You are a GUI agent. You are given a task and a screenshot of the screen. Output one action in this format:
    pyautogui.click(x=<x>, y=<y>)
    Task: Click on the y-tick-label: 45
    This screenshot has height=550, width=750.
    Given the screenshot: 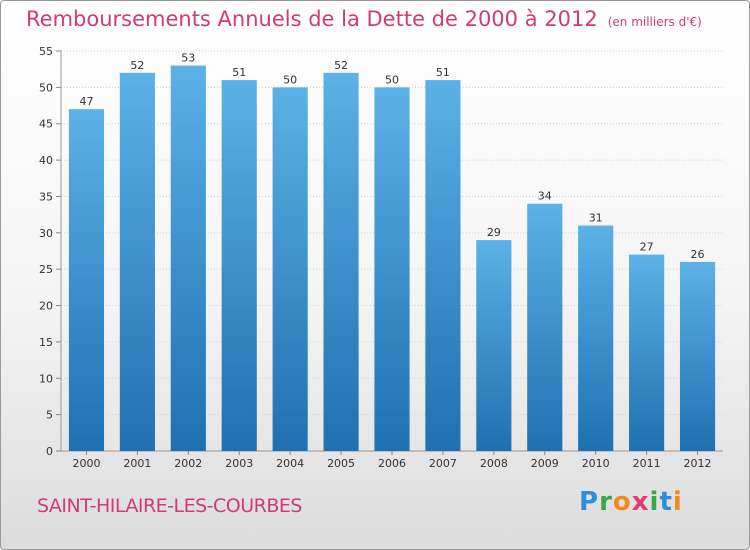 What is the action you would take?
    pyautogui.click(x=46, y=124)
    